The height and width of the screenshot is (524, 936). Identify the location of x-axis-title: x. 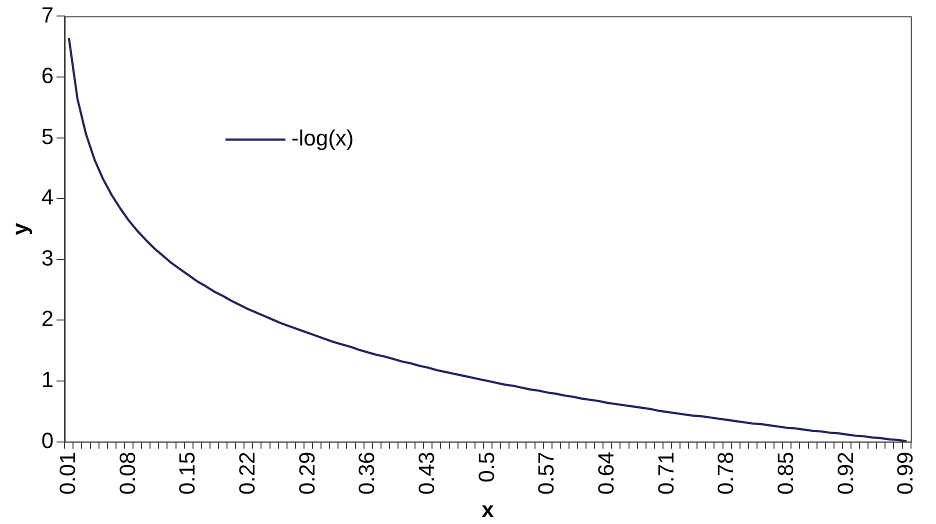
(488, 509).